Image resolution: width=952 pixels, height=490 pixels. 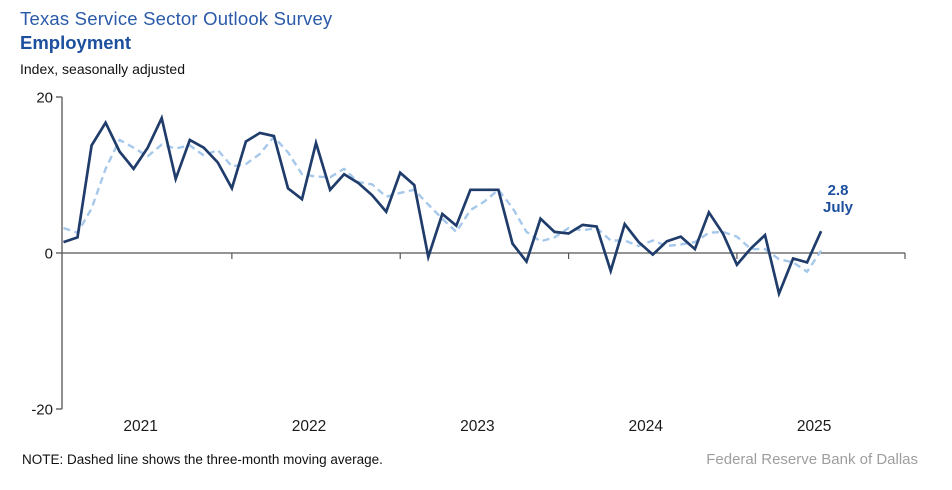 I want to click on y-tick-label: 0, so click(x=49, y=254).